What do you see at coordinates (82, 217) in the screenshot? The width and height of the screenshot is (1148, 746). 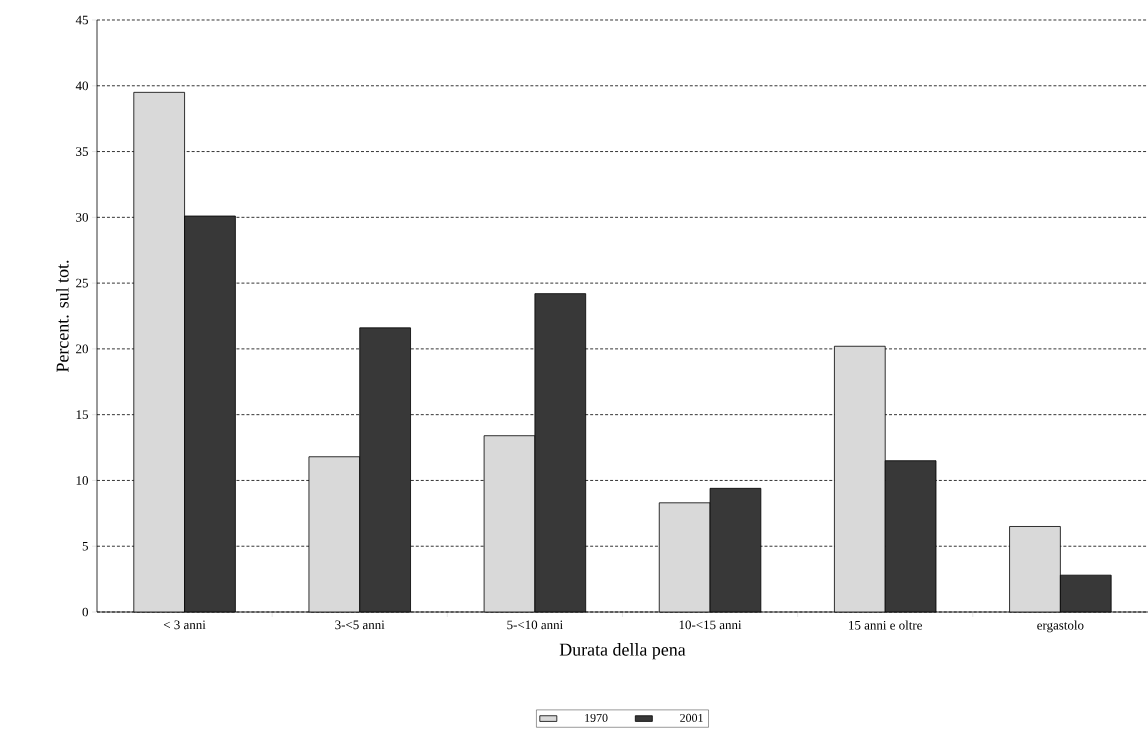 I see `y-tick-label: 30` at bounding box center [82, 217].